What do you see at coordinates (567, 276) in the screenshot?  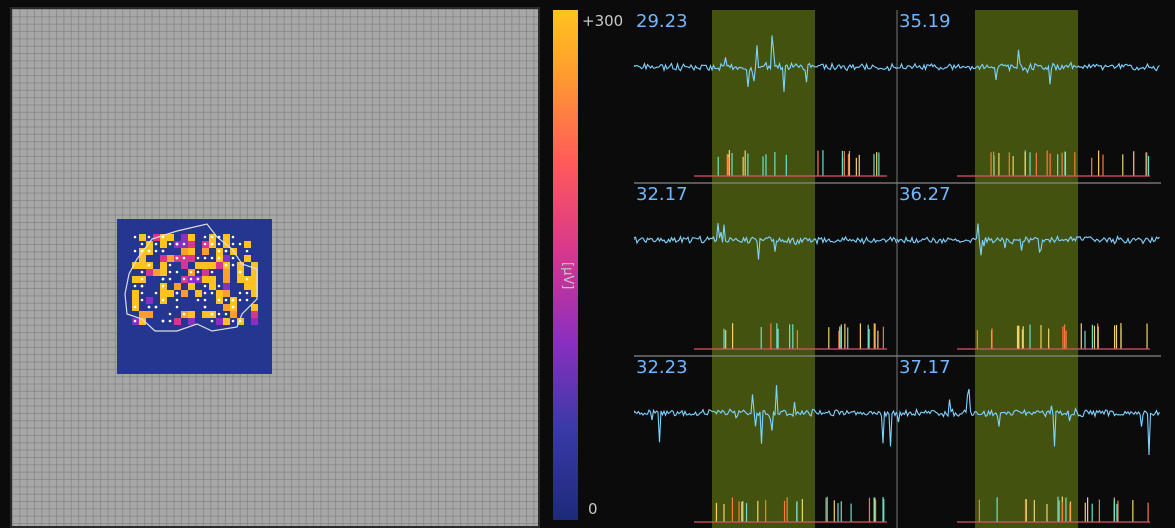 I see `colorbar-unit-label: [µV]` at bounding box center [567, 276].